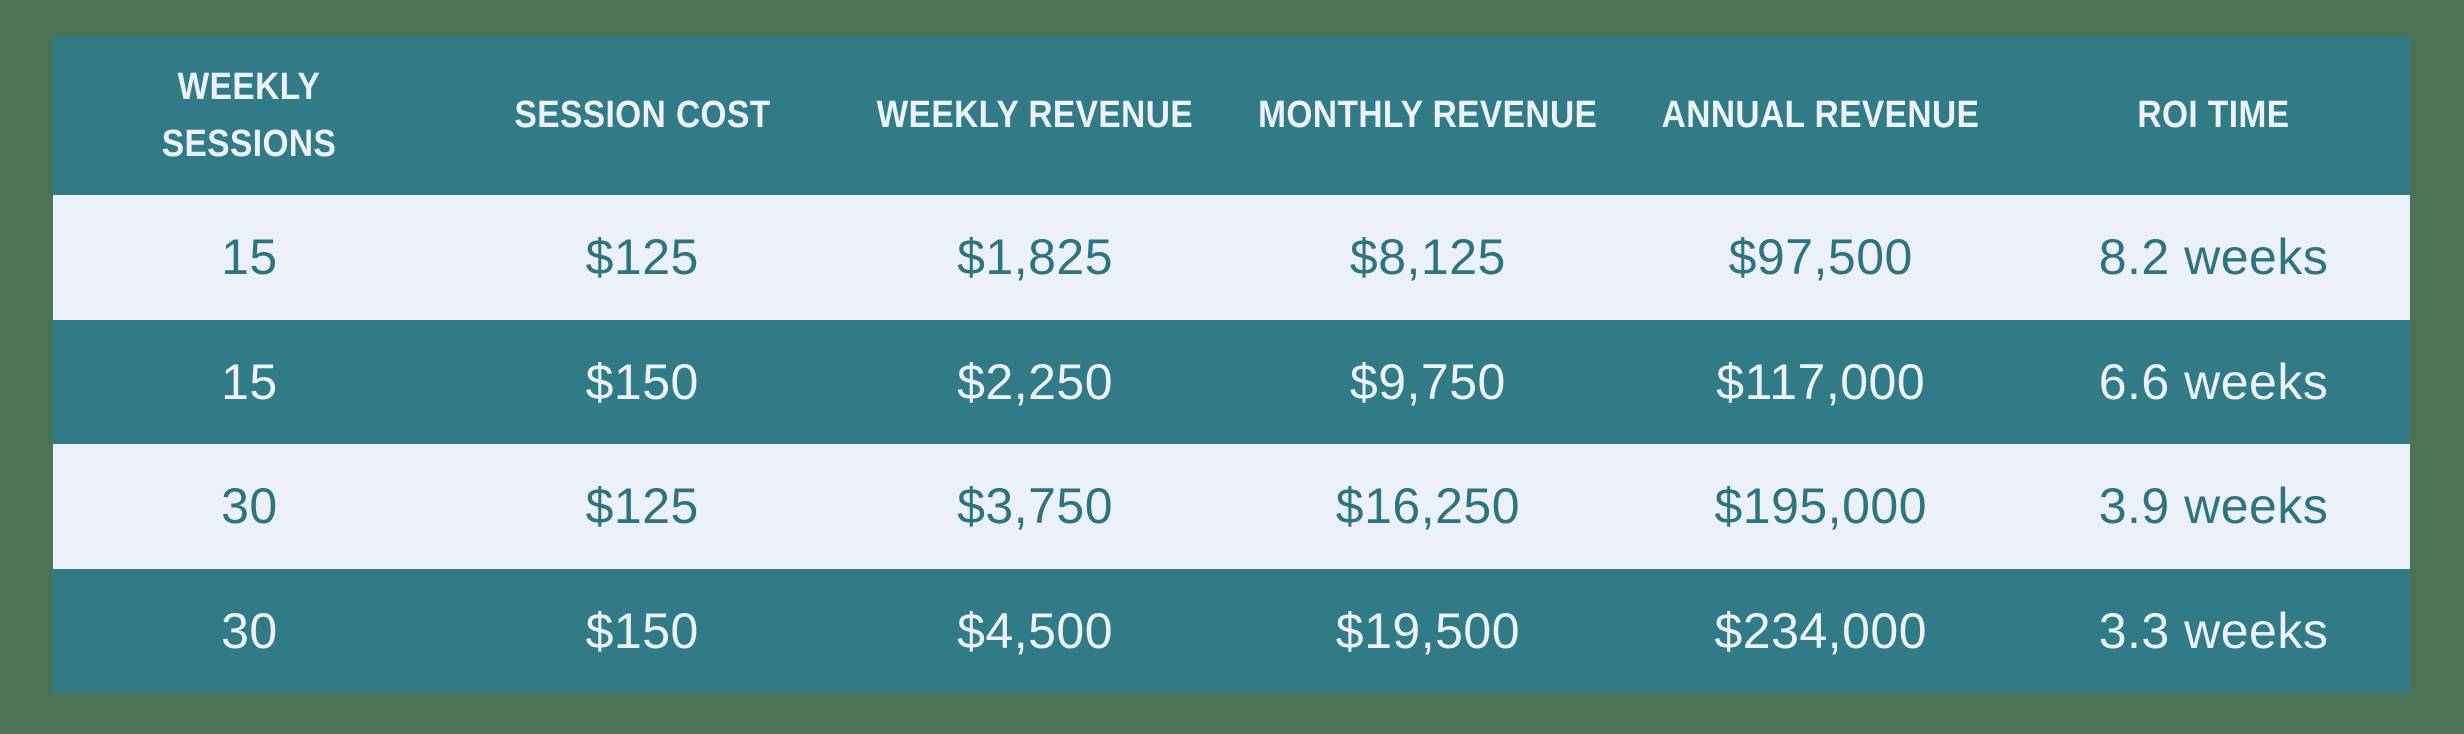 This screenshot has height=734, width=2464. What do you see at coordinates (1035, 630) in the screenshot?
I see `table-cell: $4,500` at bounding box center [1035, 630].